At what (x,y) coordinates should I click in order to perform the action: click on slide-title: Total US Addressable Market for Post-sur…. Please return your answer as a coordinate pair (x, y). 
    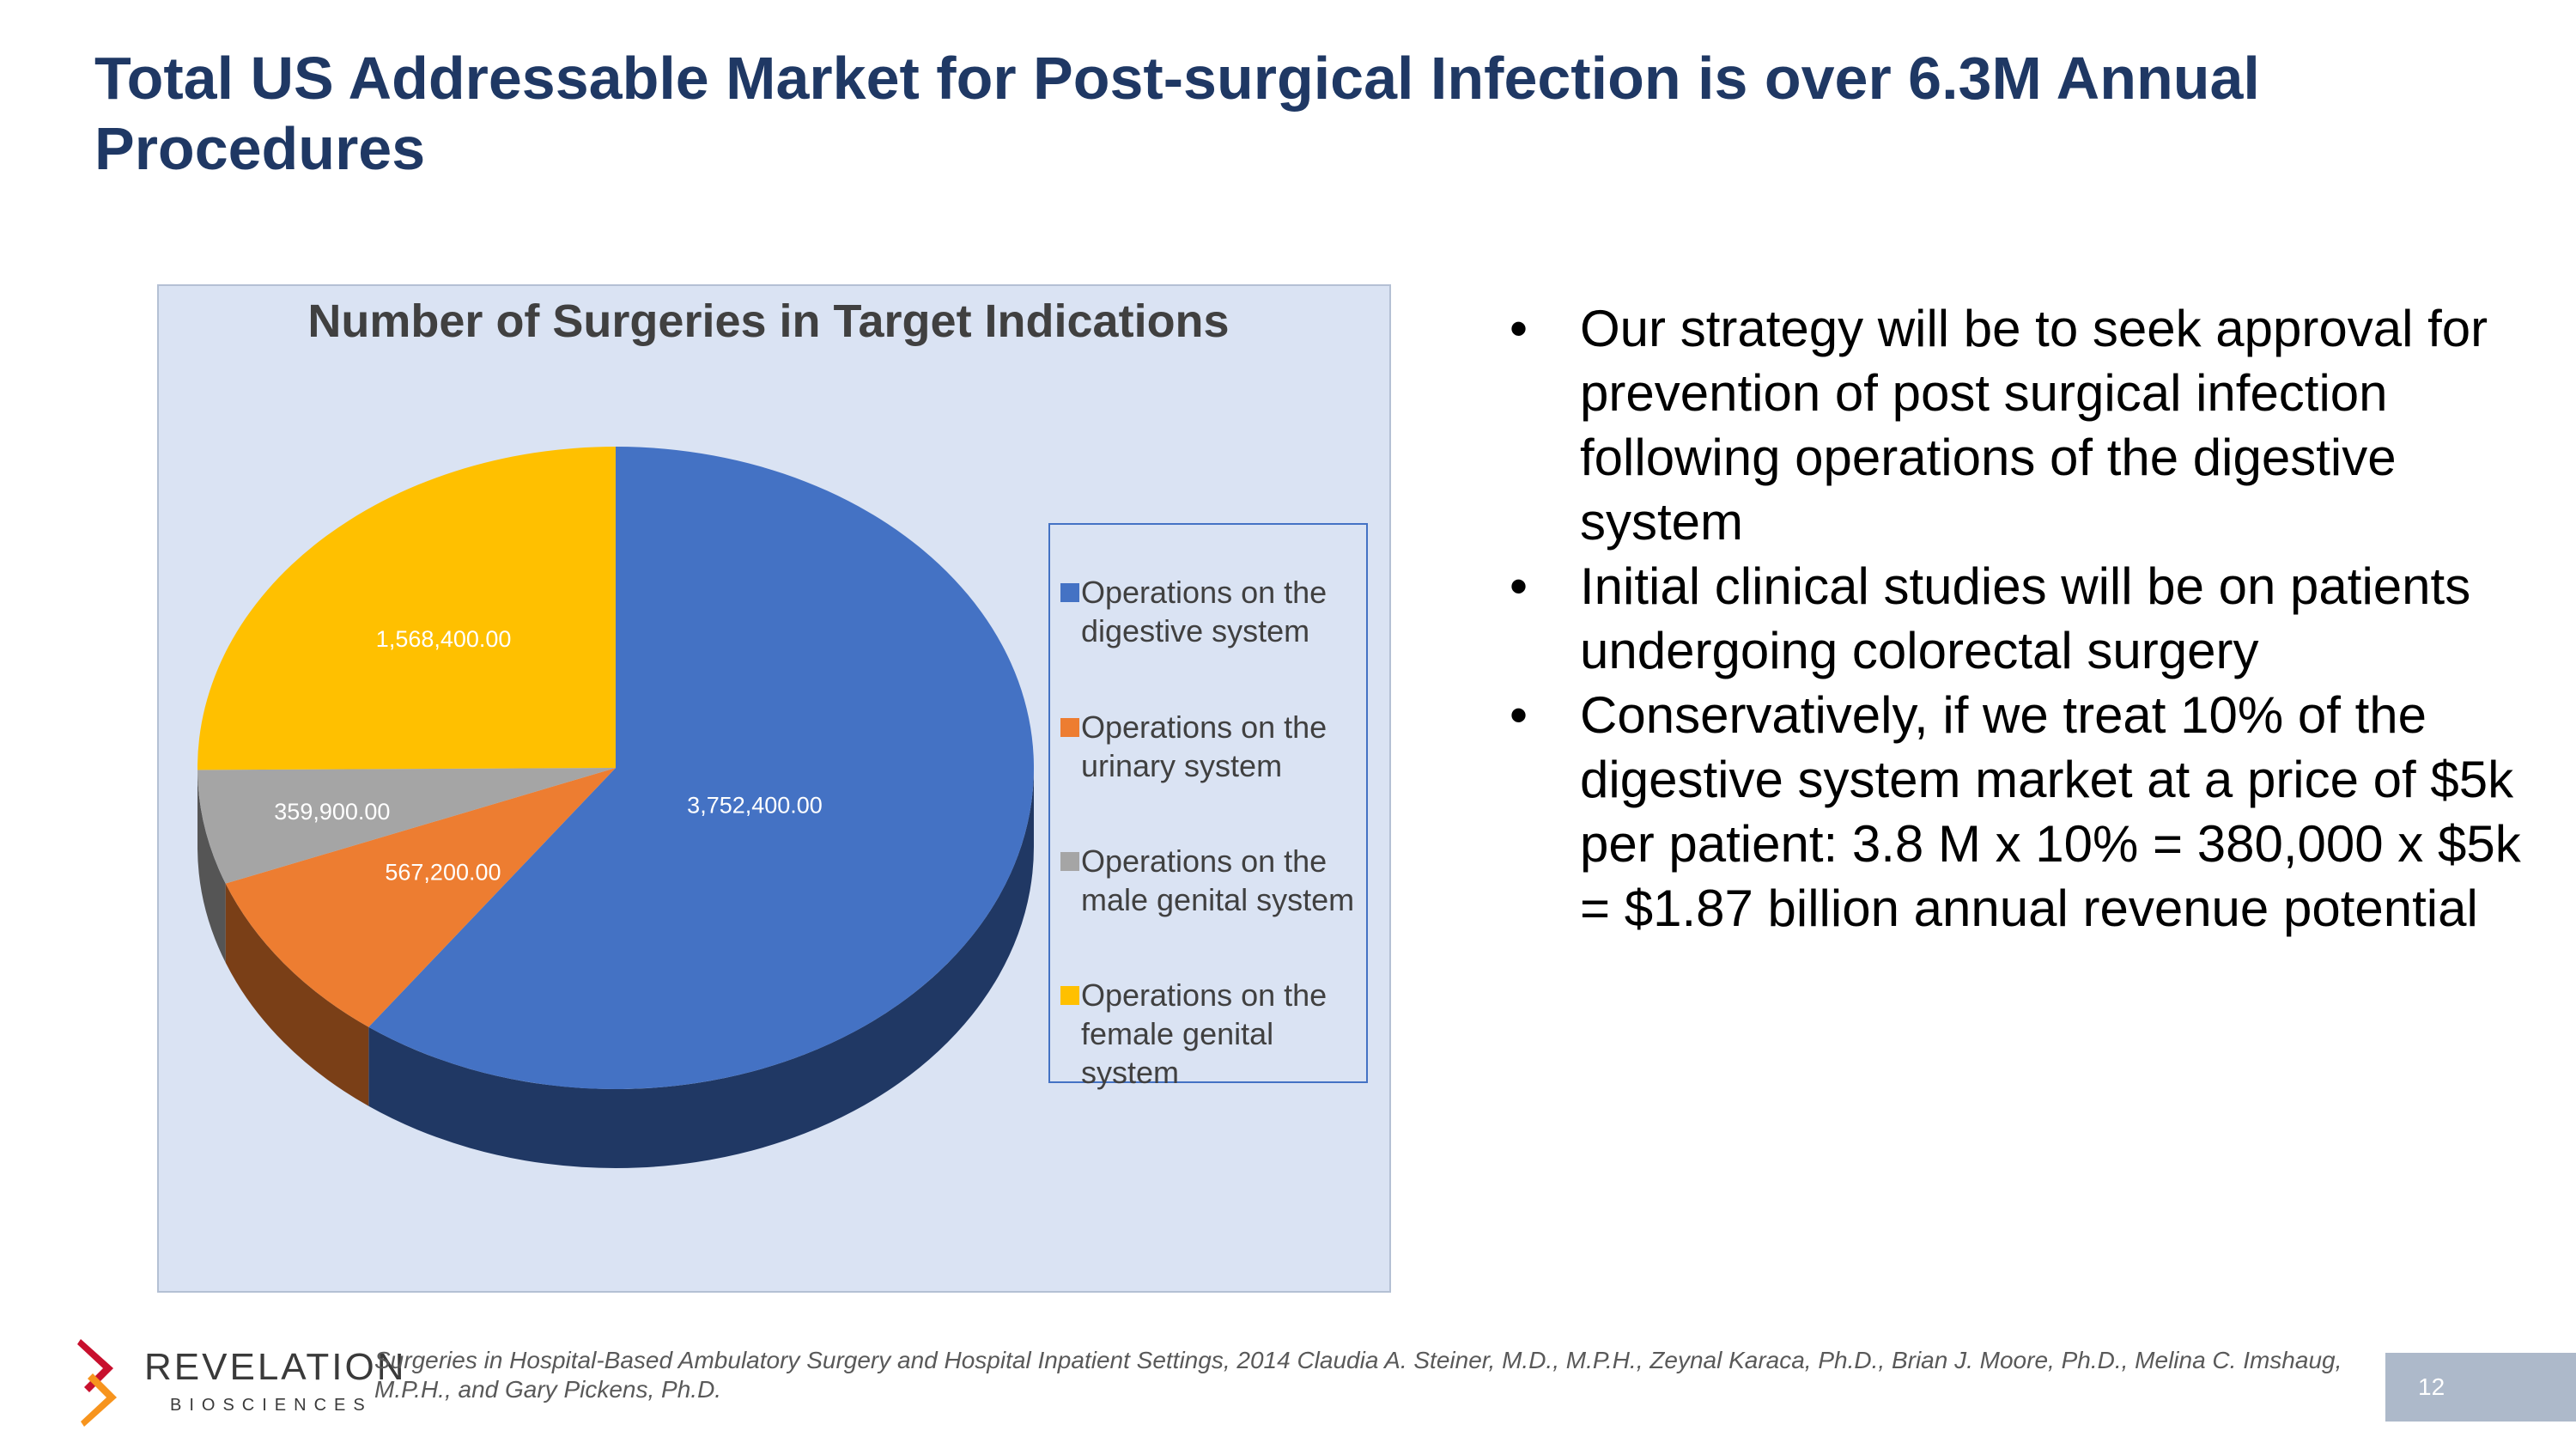
    Looking at the image, I should click on (1177, 113).